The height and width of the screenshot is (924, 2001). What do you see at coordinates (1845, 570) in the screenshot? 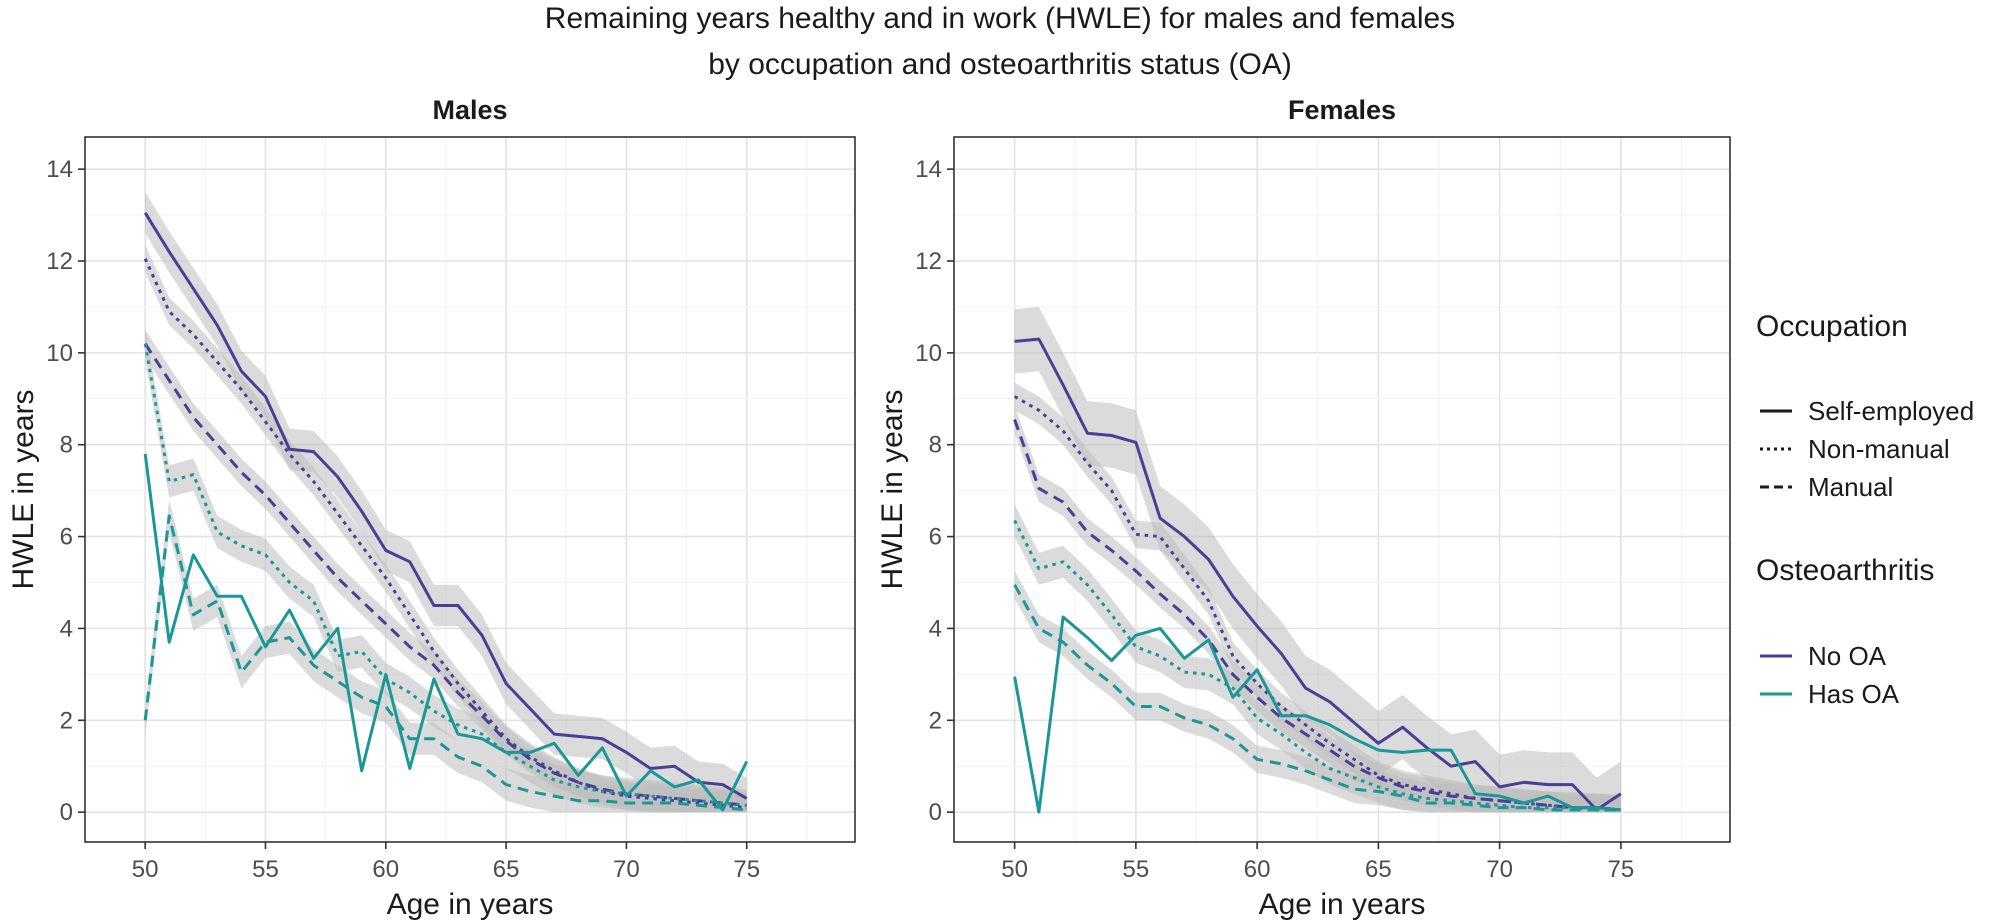
I see `legend-title-osteoarthritis: Osteoarthritis` at bounding box center [1845, 570].